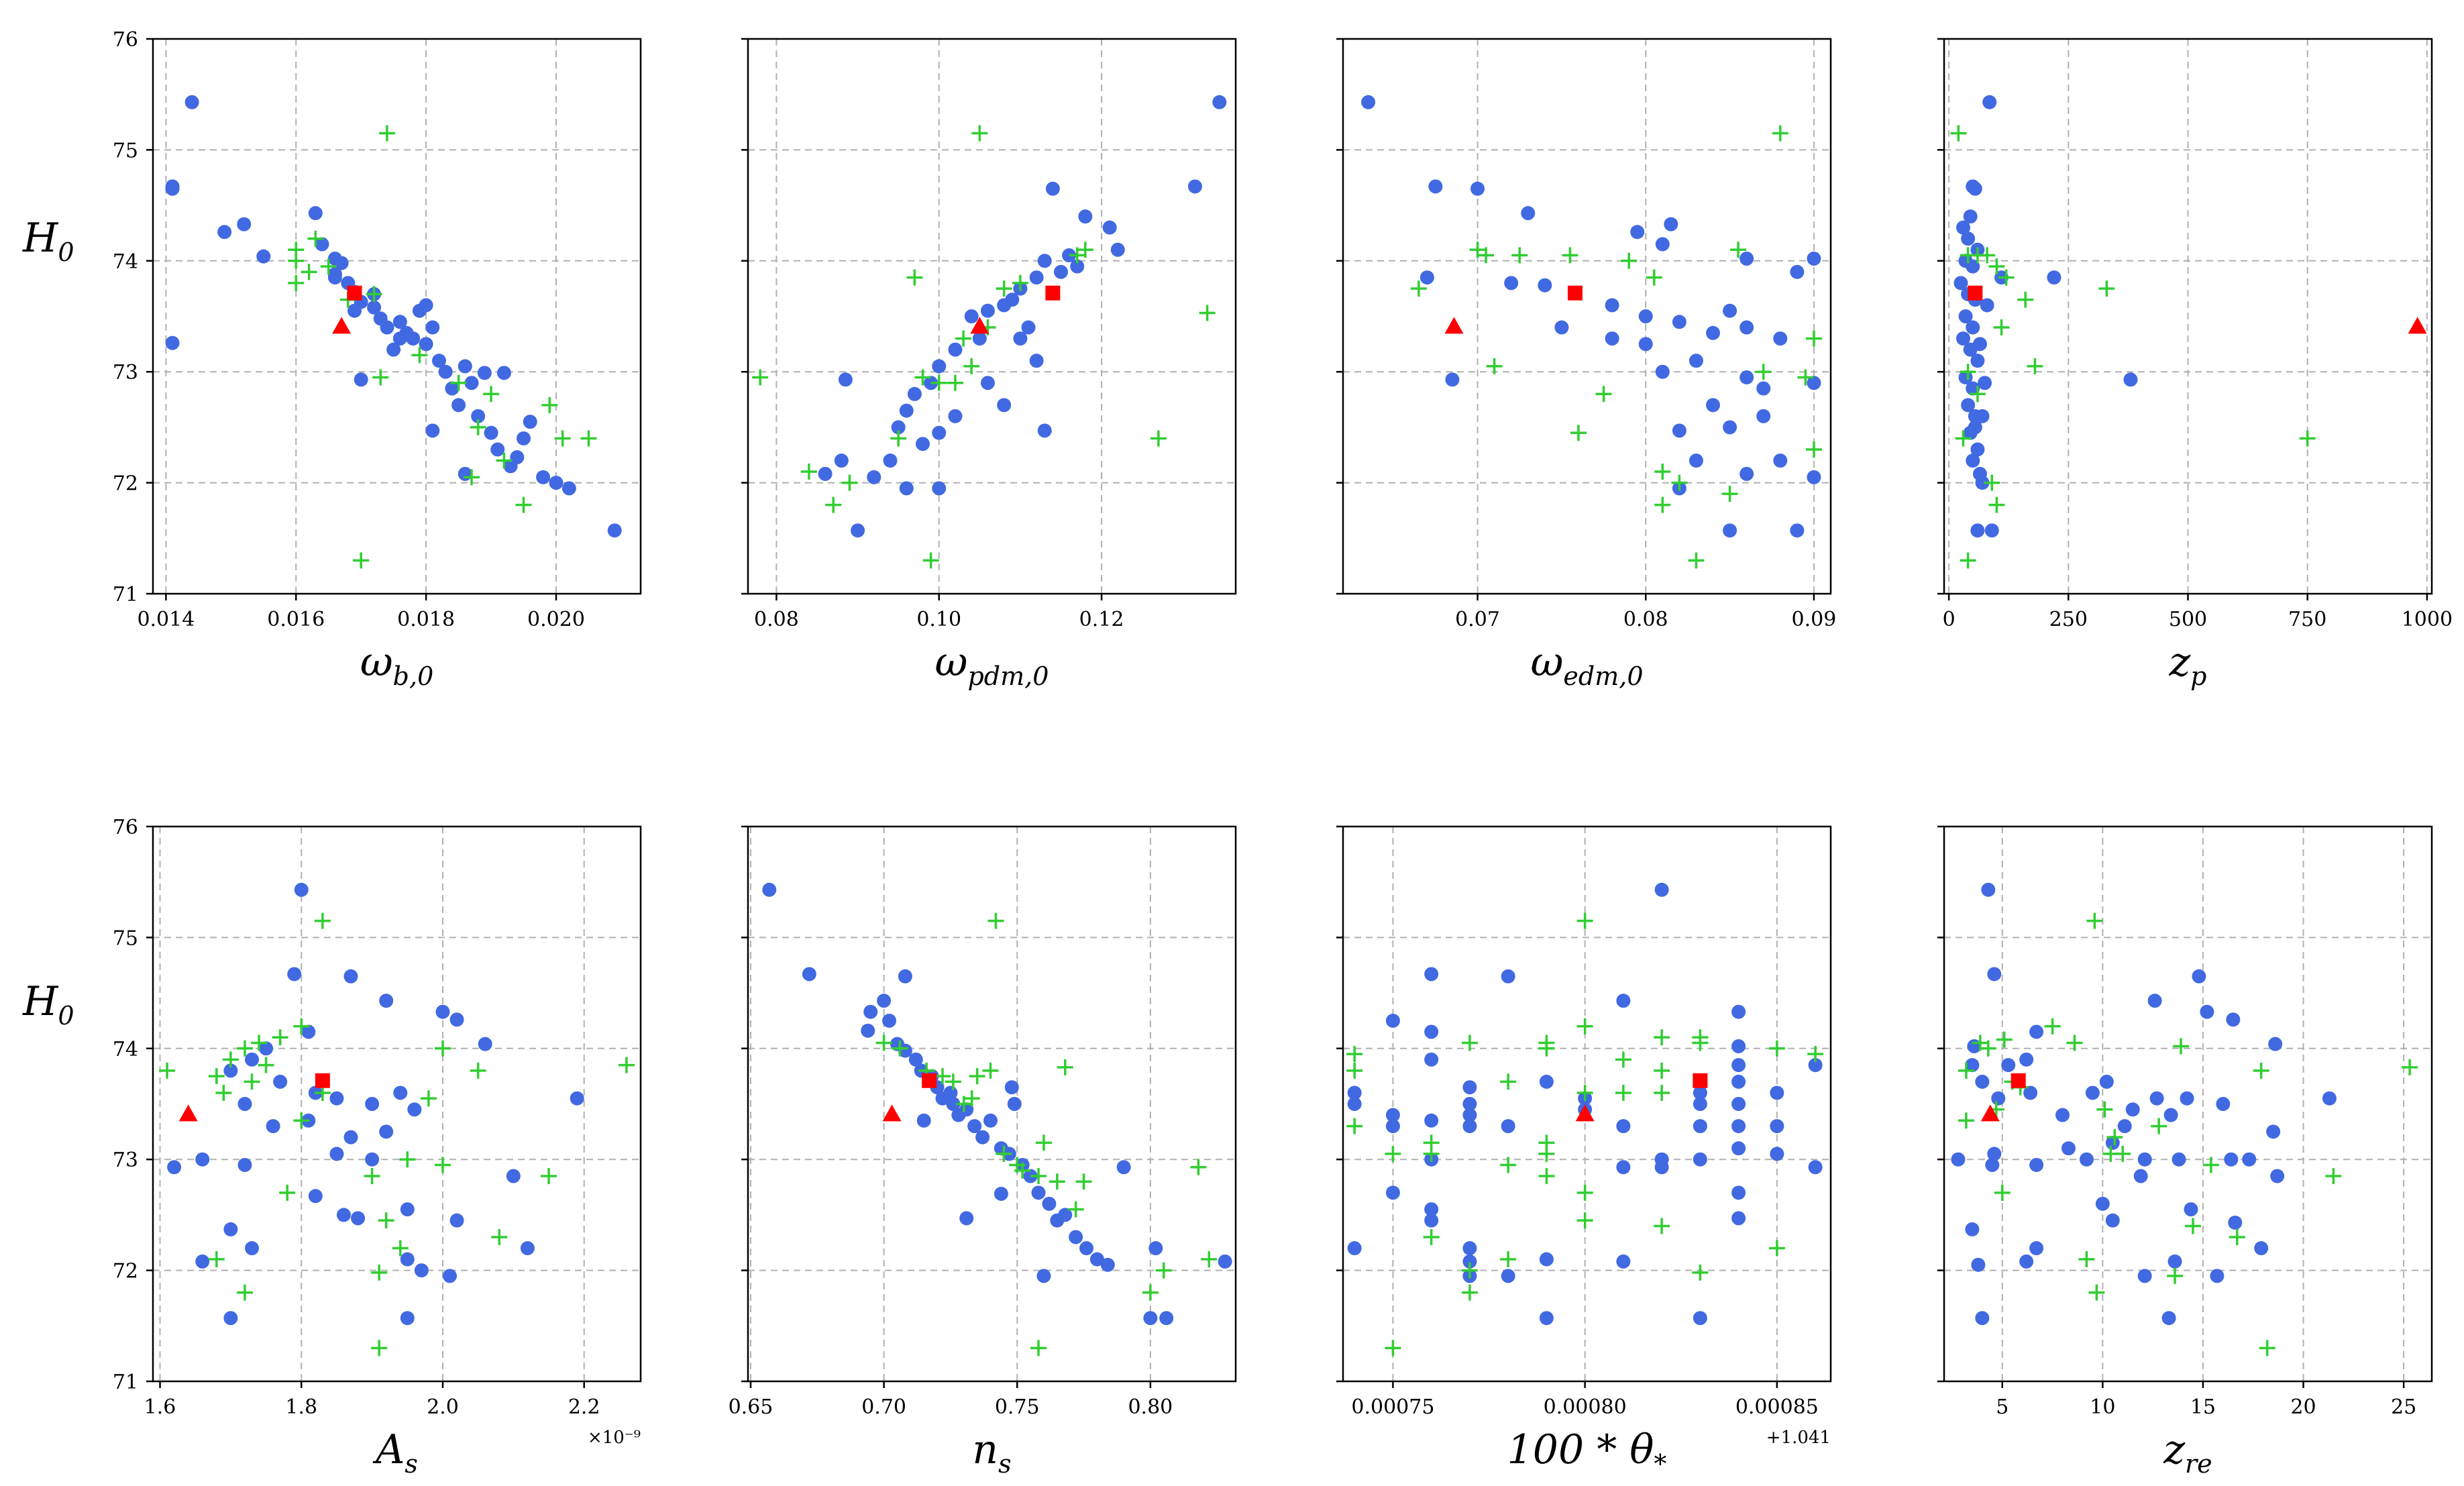  Describe the element at coordinates (378, 1147) in the screenshot. I see `scatter-panel-5: 1.6 1.8 2.0 2.2 71 72 73 74 75 76 As ×10⁻⁹` at that location.